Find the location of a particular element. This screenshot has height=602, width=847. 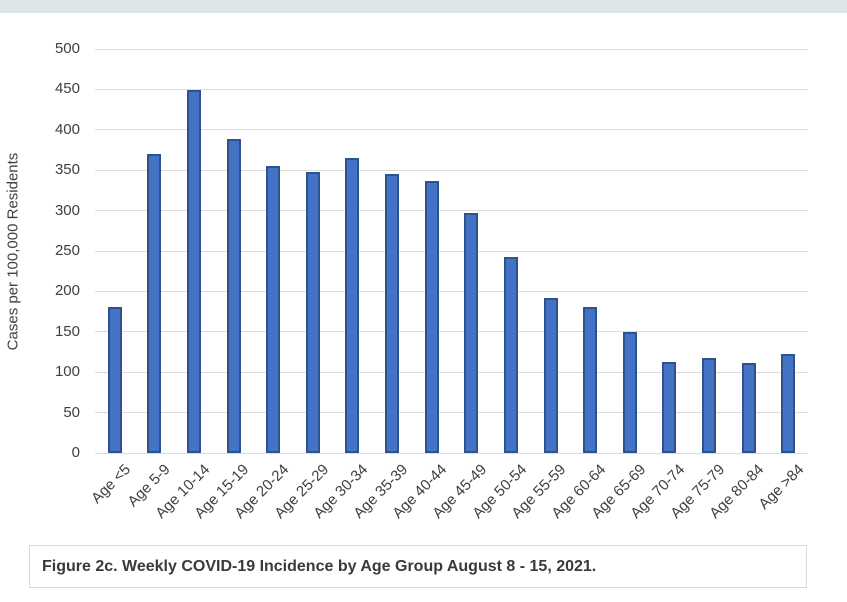

bar-age-<5 is located at coordinates (114, 379).